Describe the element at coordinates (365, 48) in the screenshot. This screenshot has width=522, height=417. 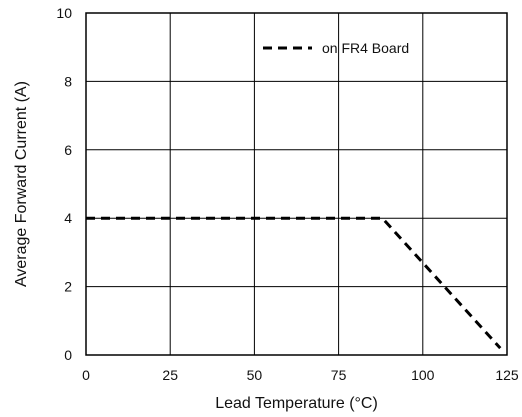
I see `legend-label: on FR4 Board` at that location.